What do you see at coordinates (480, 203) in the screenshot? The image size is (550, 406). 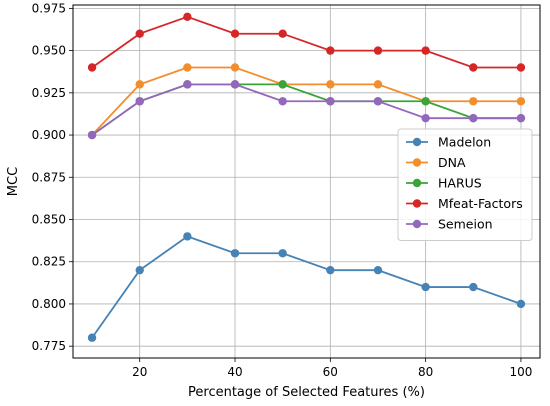 I see `legend-label: Mfeat-Factors` at bounding box center [480, 203].